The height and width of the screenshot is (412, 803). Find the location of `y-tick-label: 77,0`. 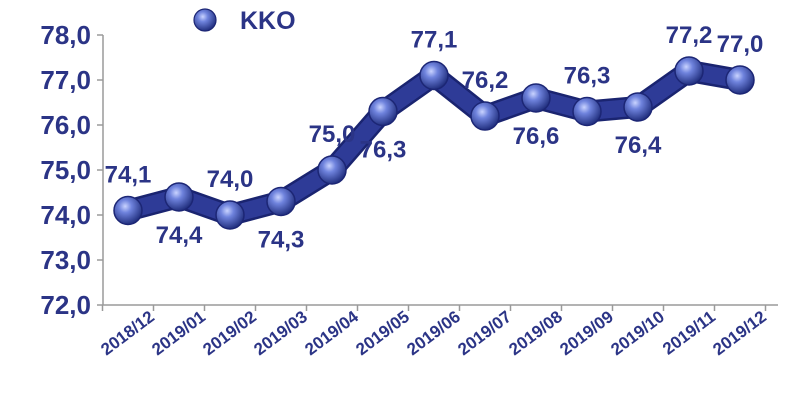

y-tick-label: 77,0 is located at coordinates (65, 80).